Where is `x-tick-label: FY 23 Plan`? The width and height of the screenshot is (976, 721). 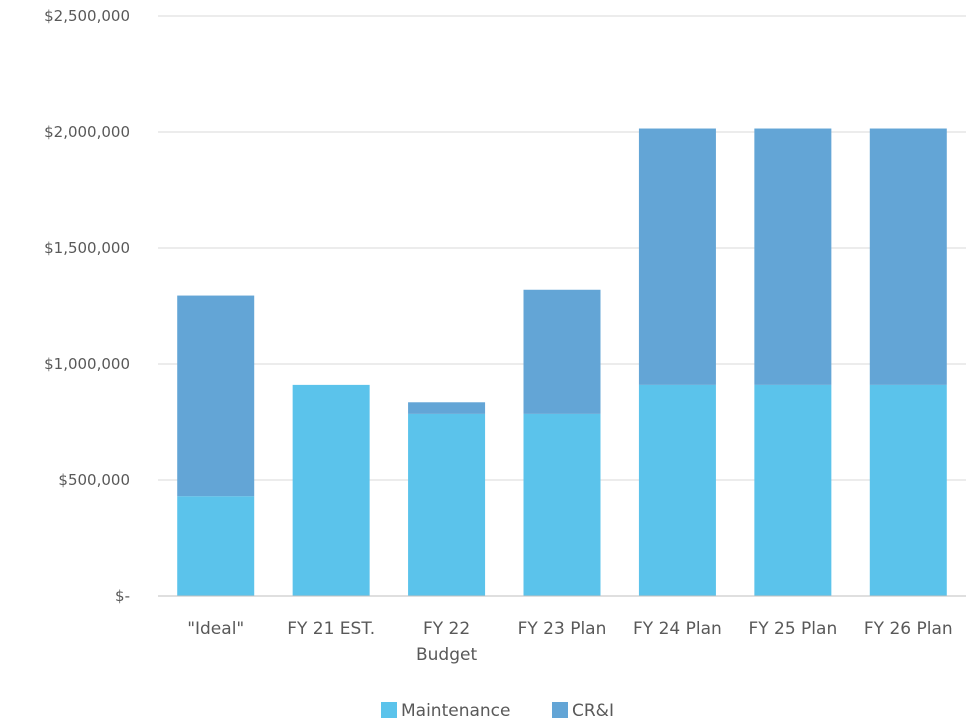
x-tick-label: FY 23 Plan is located at coordinates (562, 629).